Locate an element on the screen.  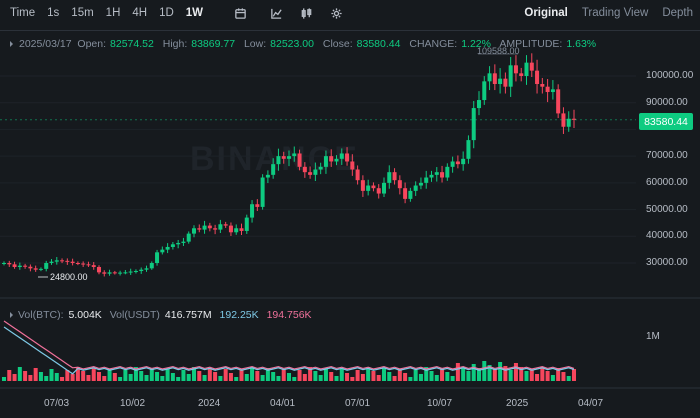
price-tick: 70000.00 is located at coordinates (667, 155).